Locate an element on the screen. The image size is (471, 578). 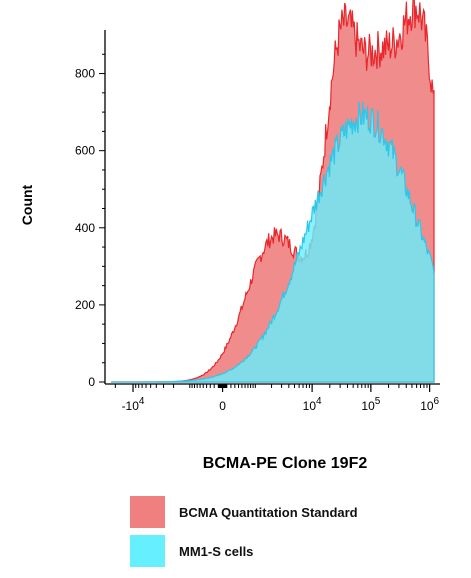
legend-label-standard: BCMA Quantitation Standard is located at coordinates (268, 512).